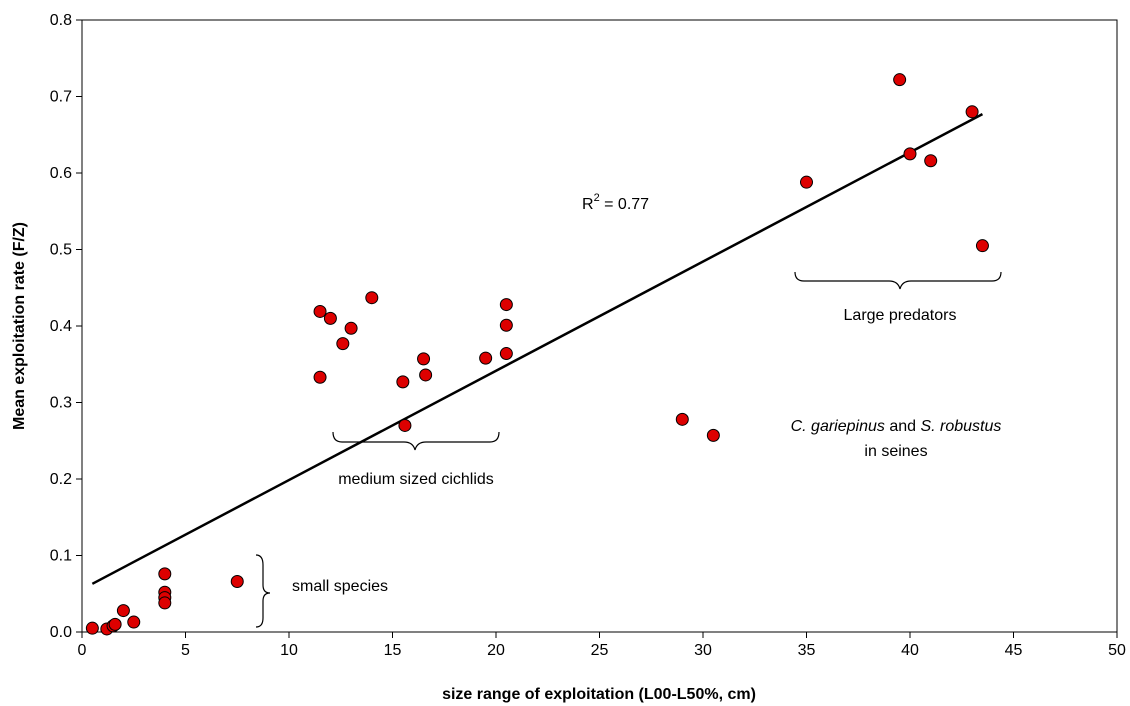  I want to click on x-tick-label: 25, so click(600, 650).